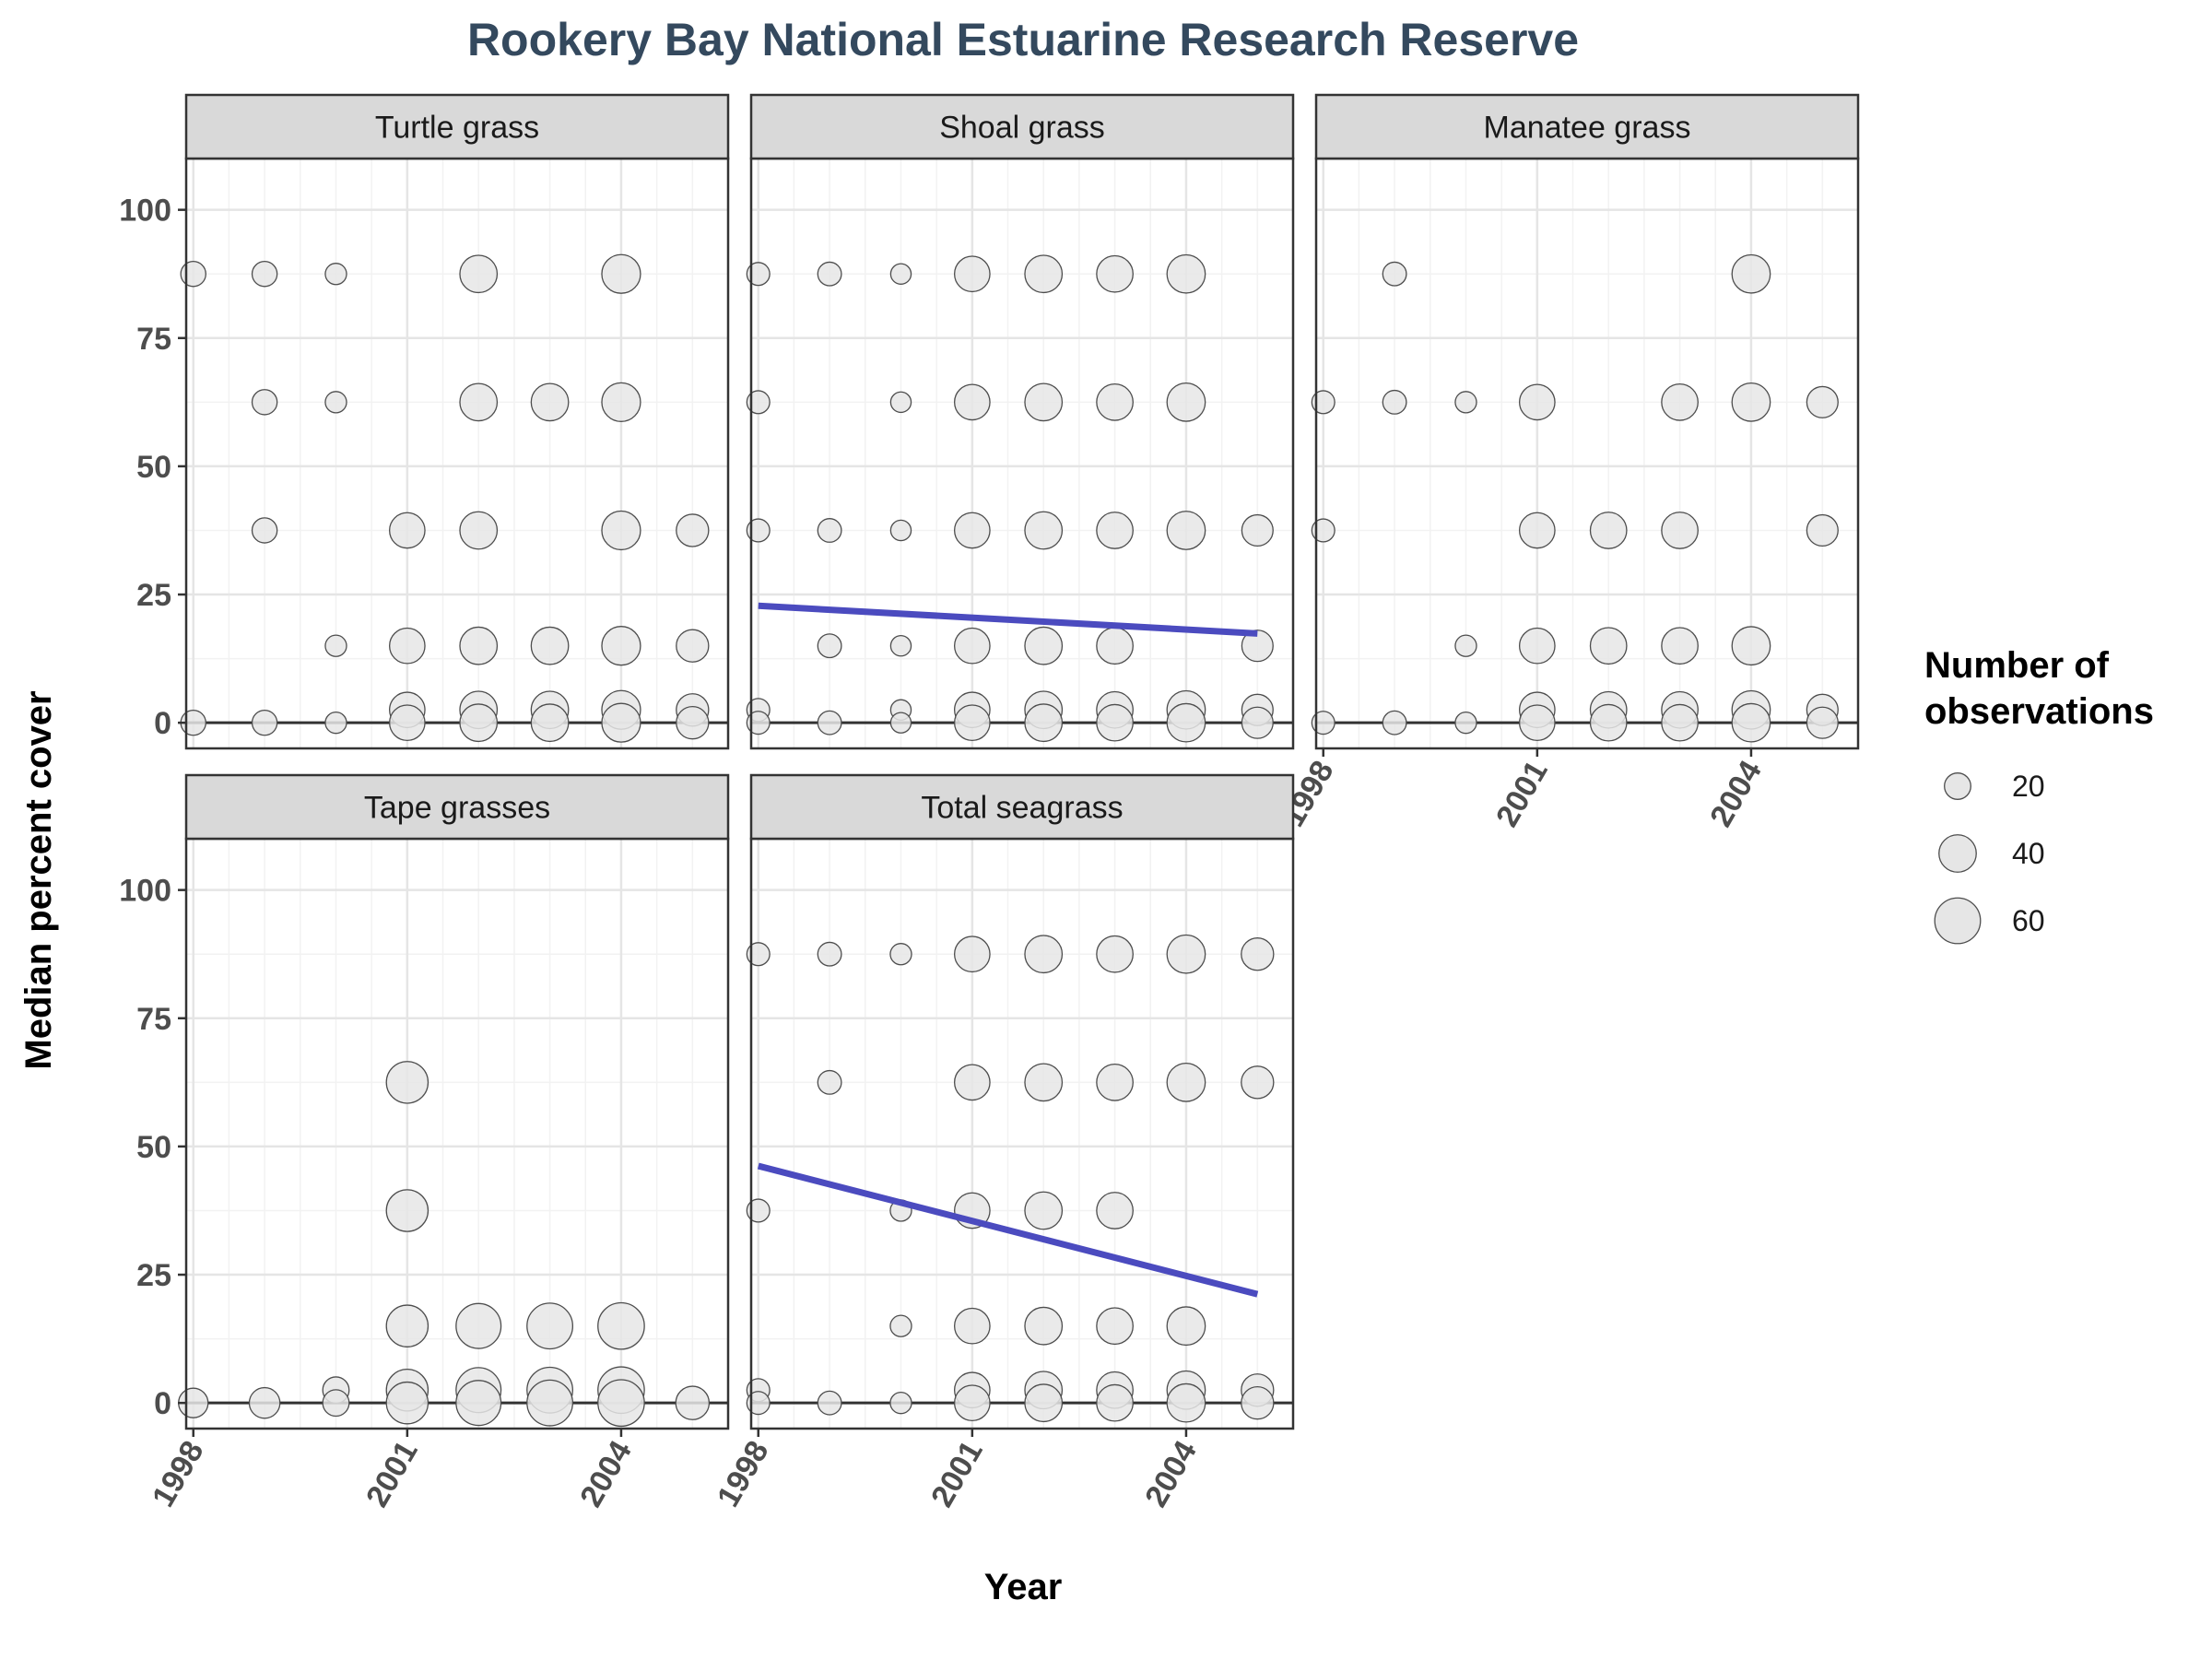 This screenshot has height=1659, width=2212. Describe the element at coordinates (900, 1403) in the screenshot. I see `data-point: Total seagrass: 2000, 0% (n=13)` at that location.